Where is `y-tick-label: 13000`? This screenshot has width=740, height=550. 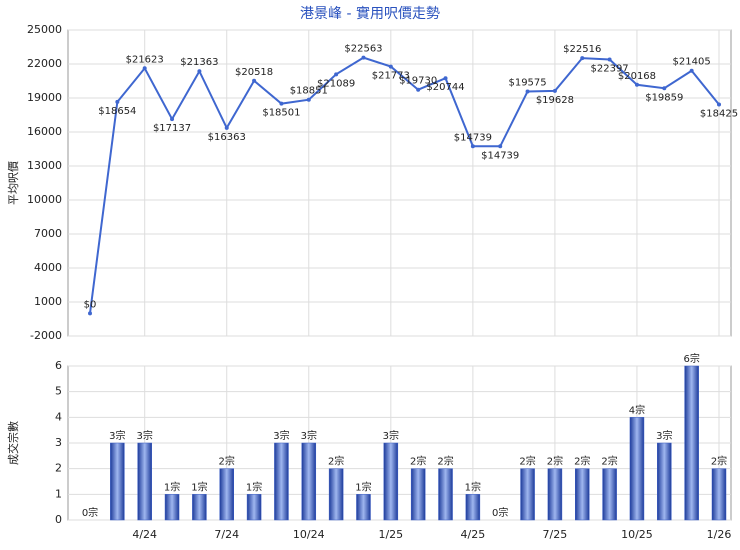
y-tick-label: 13000 is located at coordinates (44, 165).